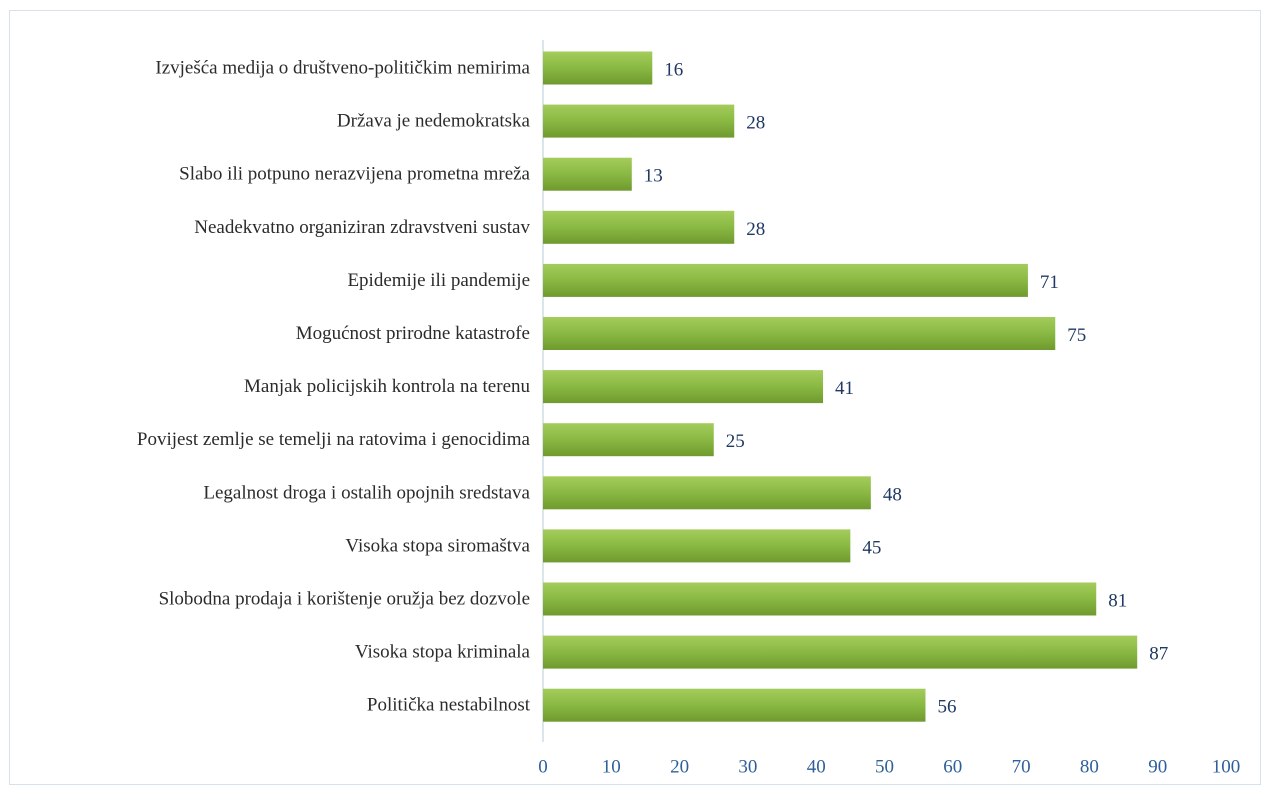  What do you see at coordinates (1158, 654) in the screenshot?
I see `value-label: 87` at bounding box center [1158, 654].